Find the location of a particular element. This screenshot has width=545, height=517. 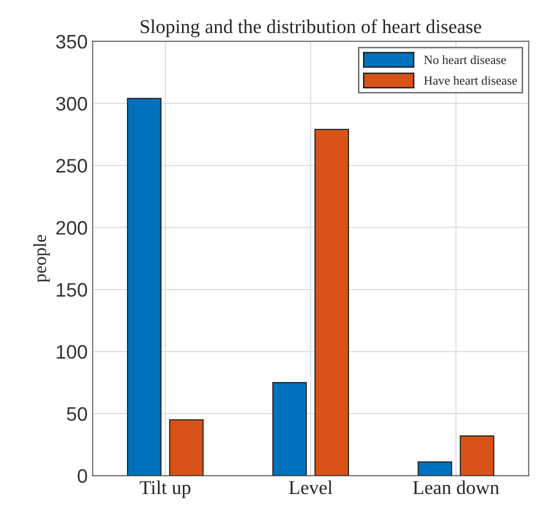

y-tick-label: 50 is located at coordinates (77, 414).